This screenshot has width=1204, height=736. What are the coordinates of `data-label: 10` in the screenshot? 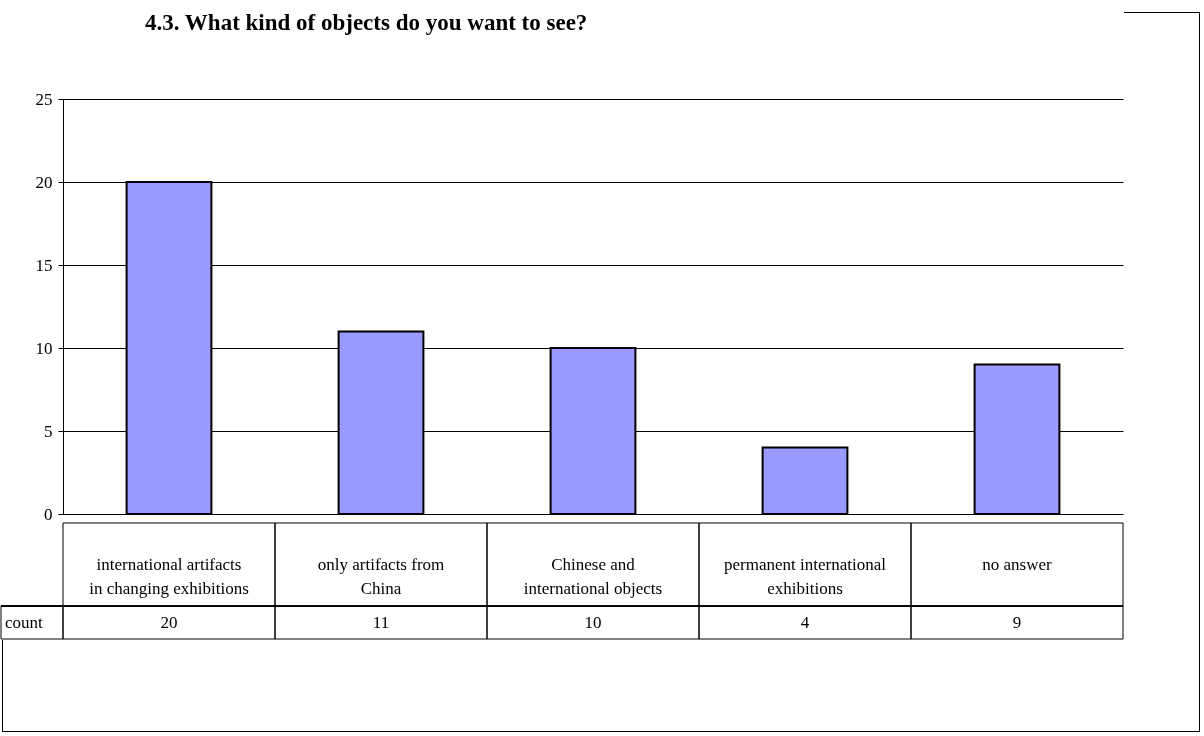 It's located at (593, 622).